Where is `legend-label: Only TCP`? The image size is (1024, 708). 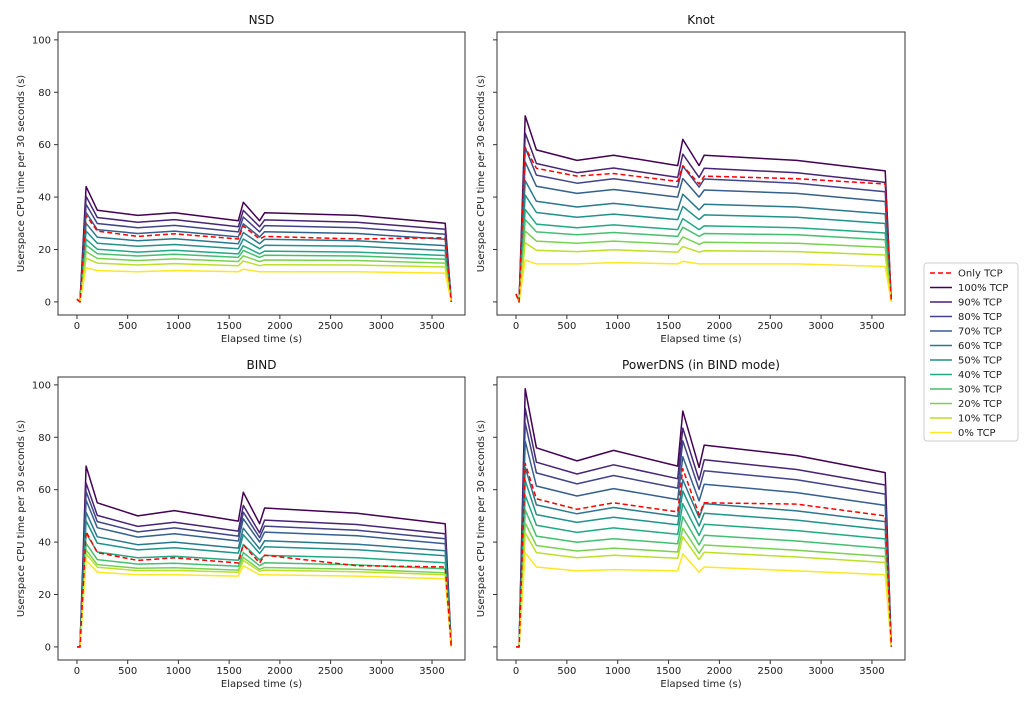
legend-label: Only TCP is located at coordinates (980, 274).